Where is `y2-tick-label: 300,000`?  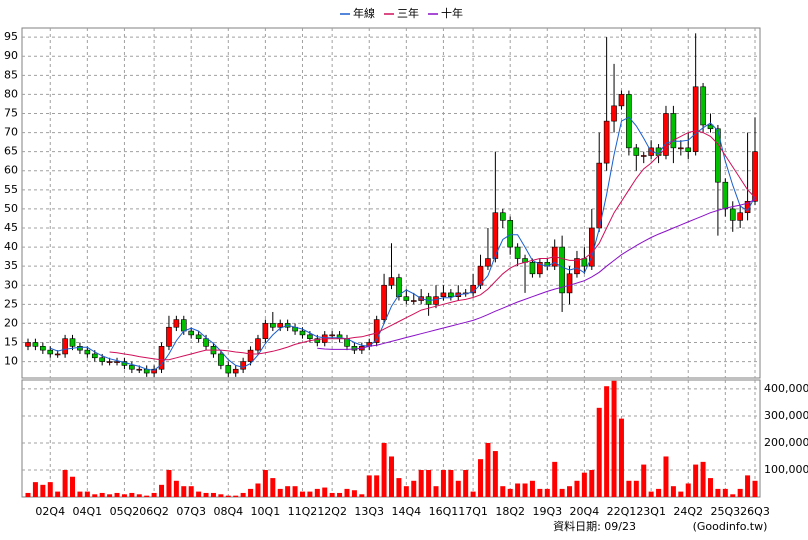 y2-tick-label: 300,000 is located at coordinates (786, 415).